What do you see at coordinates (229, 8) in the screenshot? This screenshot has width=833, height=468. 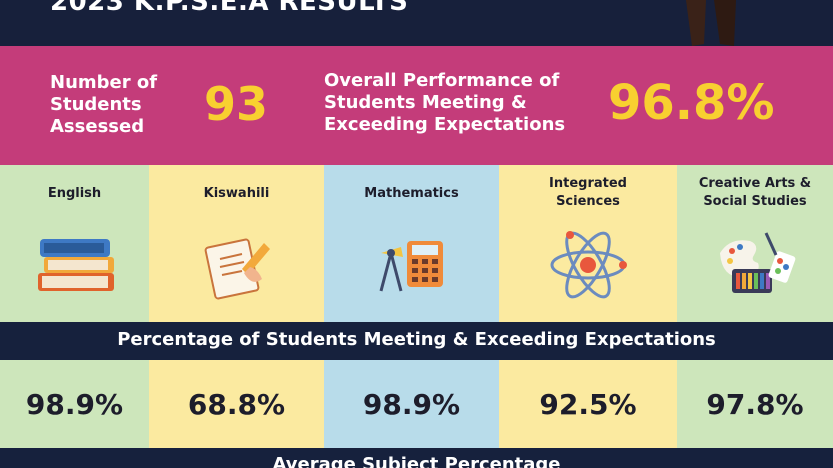 I see `page-title: 2023 K.P.S.E.A RESULTS` at bounding box center [229, 8].